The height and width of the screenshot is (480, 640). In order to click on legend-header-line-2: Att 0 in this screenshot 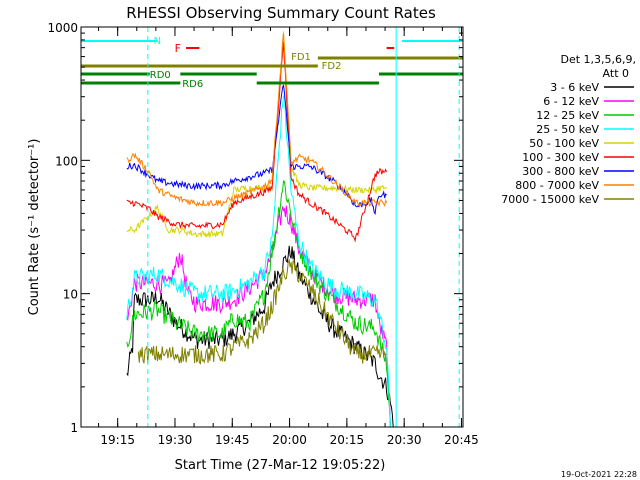, I will do `click(616, 73)`.